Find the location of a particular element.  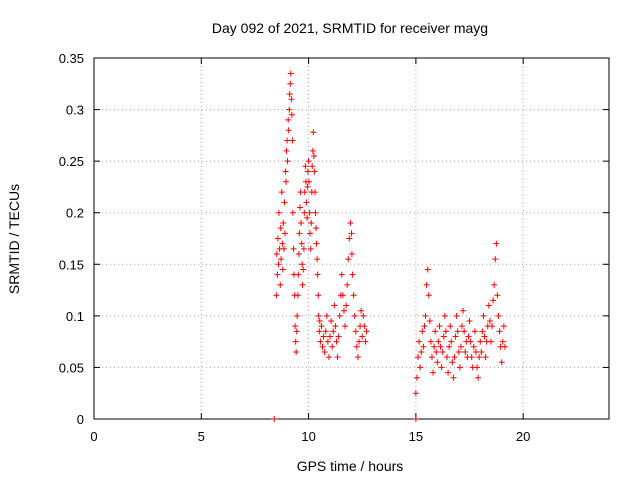

y-tick-label: 0 is located at coordinates (80, 419).